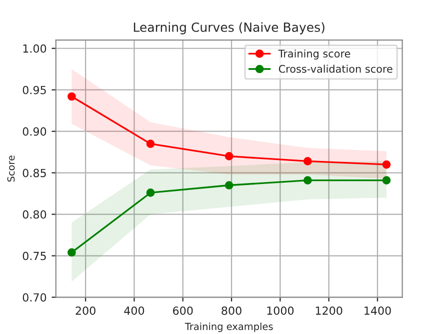 This screenshot has width=447, height=334. Describe the element at coordinates (232, 310) in the screenshot. I see `x-tick-label: 800` at that location.